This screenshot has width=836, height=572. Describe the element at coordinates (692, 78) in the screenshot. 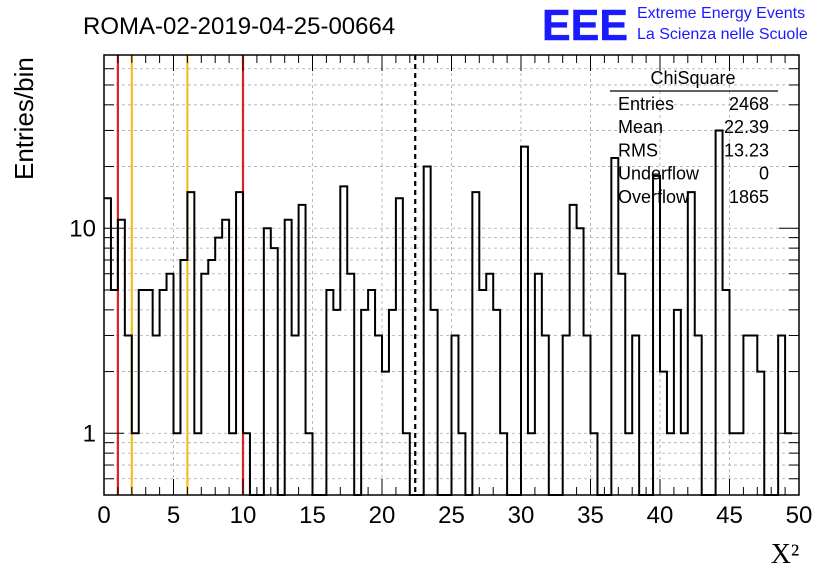

I see `stats-title: ChiSquare` at that location.